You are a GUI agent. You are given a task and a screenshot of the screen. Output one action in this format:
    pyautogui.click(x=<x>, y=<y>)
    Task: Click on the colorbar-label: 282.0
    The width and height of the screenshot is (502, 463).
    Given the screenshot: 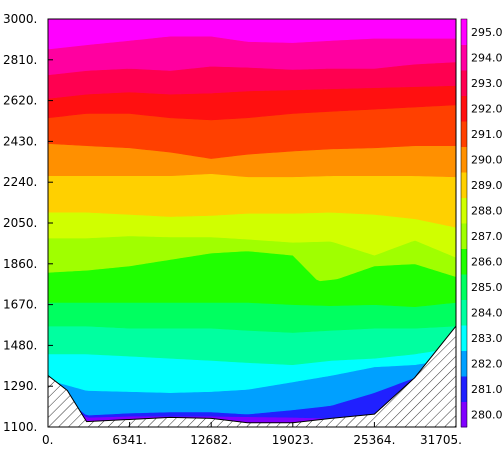 What is the action you would take?
    pyautogui.click(x=486, y=363)
    